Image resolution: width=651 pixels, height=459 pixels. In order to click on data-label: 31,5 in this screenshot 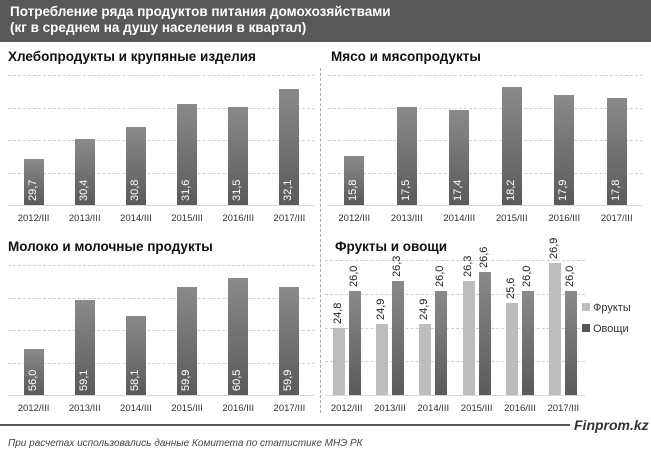, I will do `click(237, 190)`.